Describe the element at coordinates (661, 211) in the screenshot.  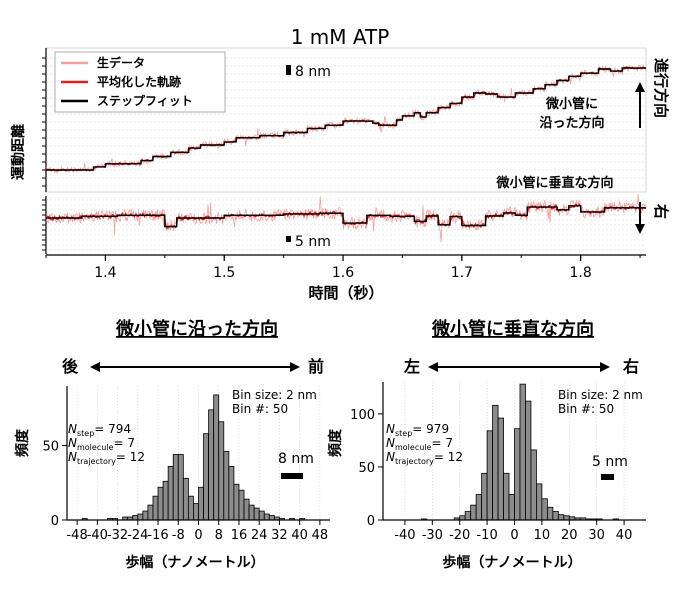
I see `label-right: 右` at that location.